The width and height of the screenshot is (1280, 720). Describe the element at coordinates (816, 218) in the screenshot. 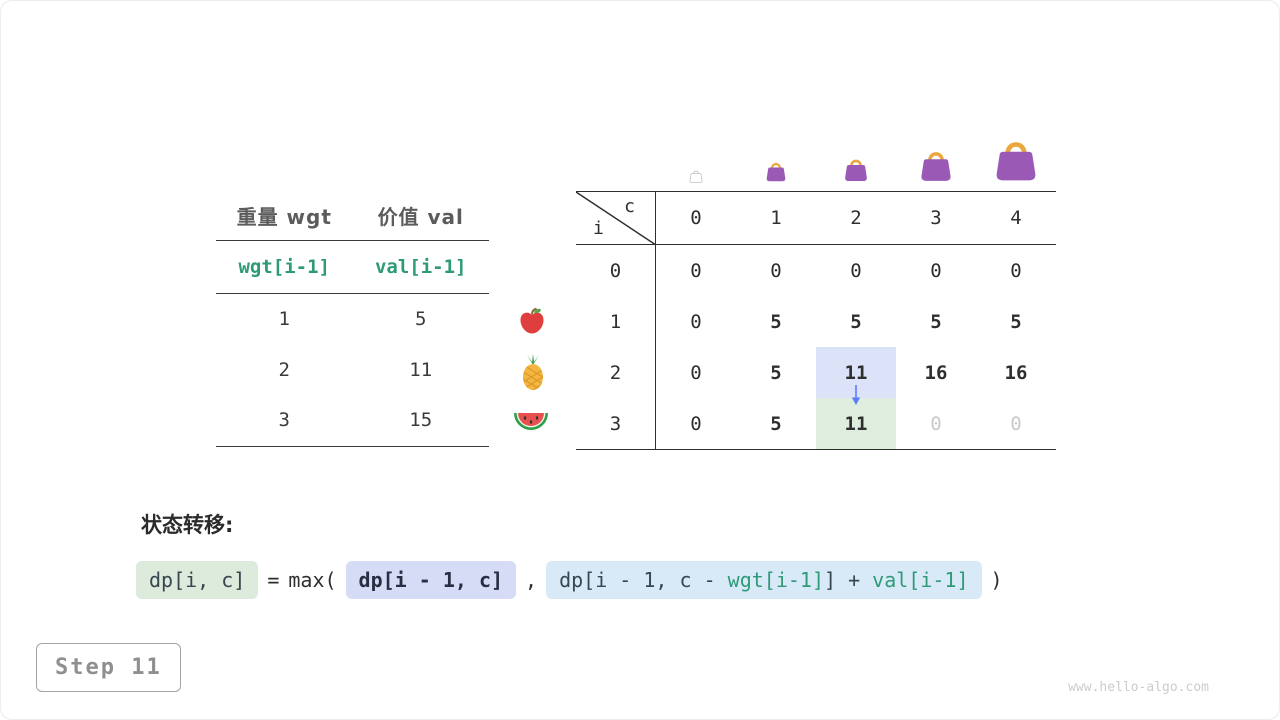

I see `dp-header-row: c i 0 1 2 3 4` at that location.